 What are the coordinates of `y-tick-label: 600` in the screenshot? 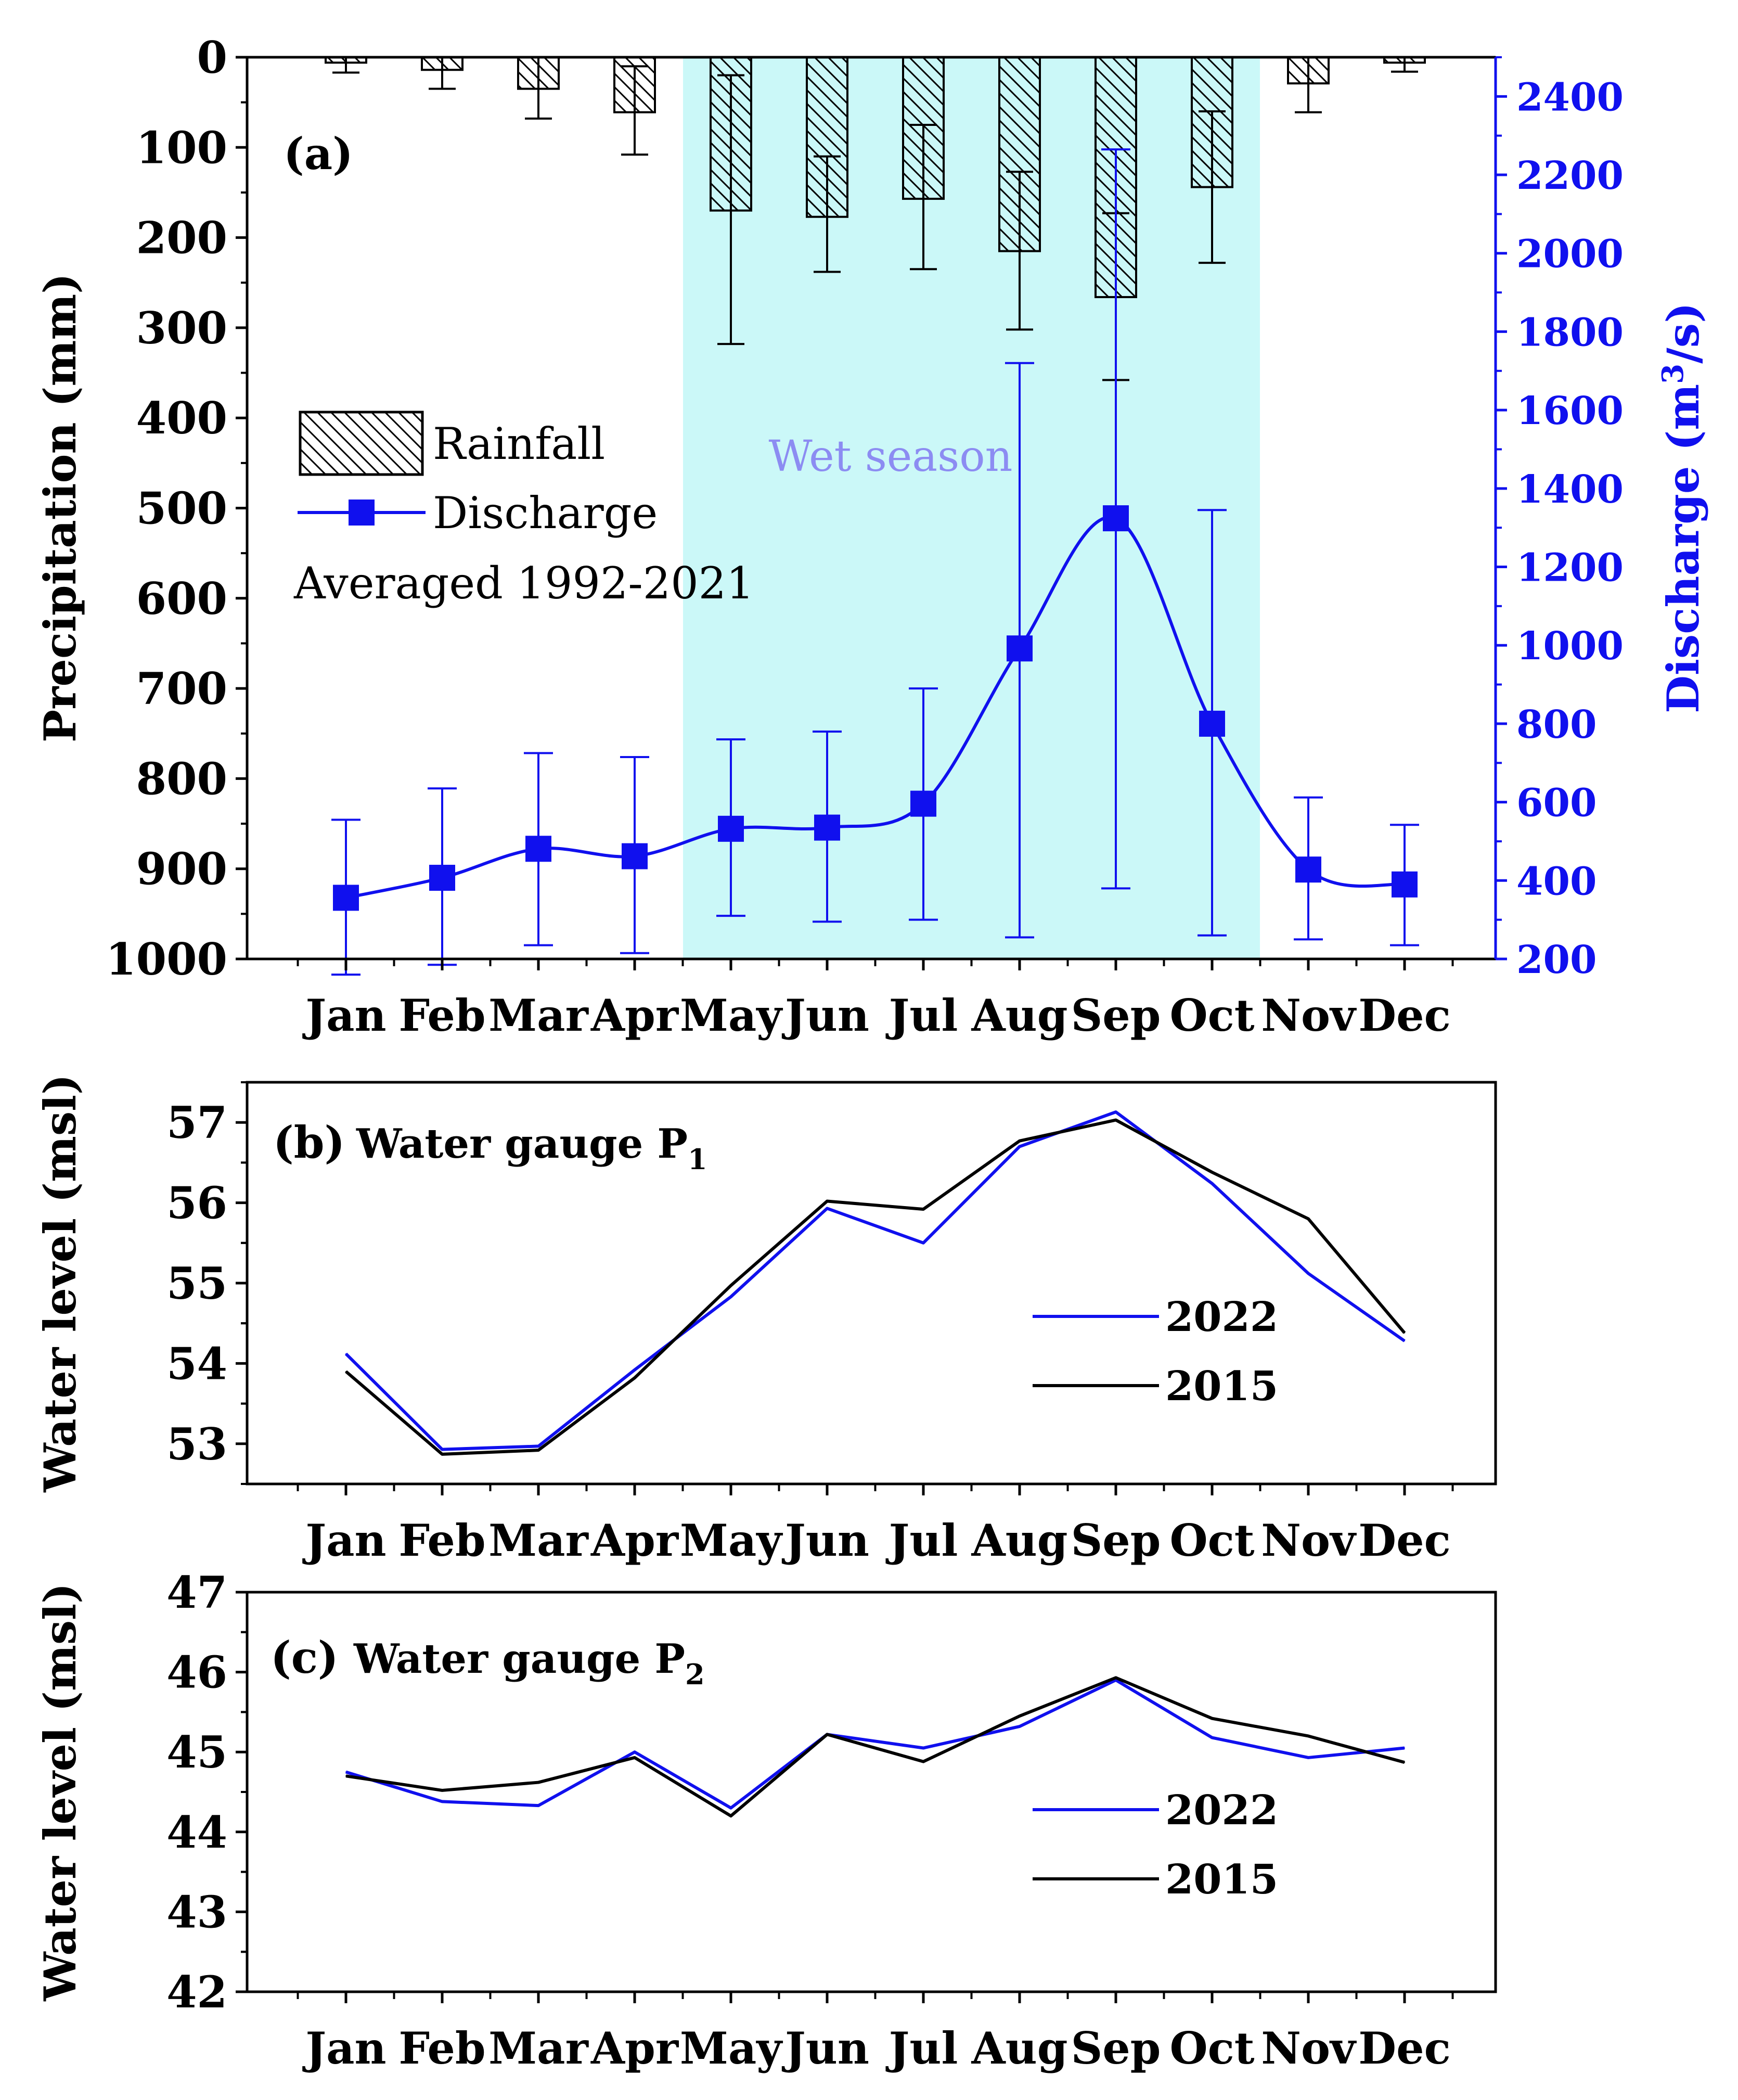 It's located at (182, 598).